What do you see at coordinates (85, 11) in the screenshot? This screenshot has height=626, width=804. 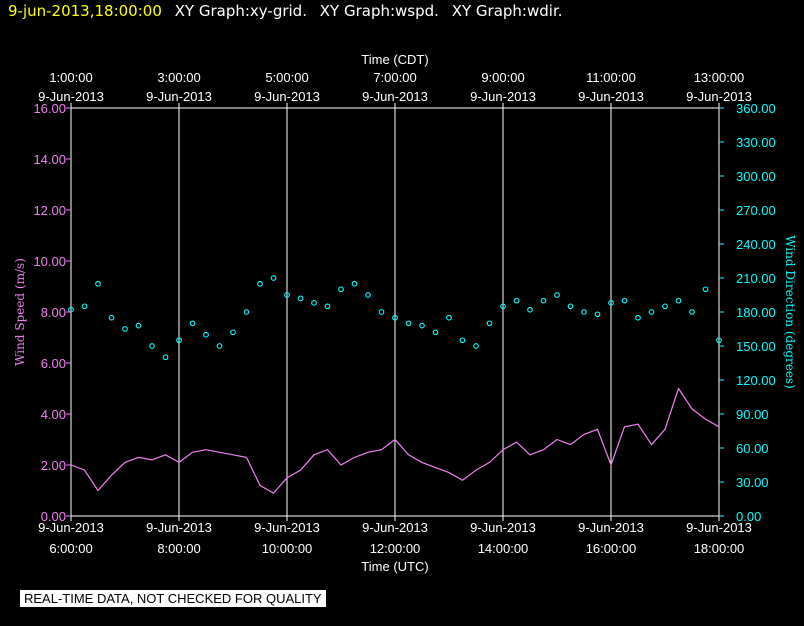 I see `header-timestamp: 9-jun-2013,18:00:00` at bounding box center [85, 11].